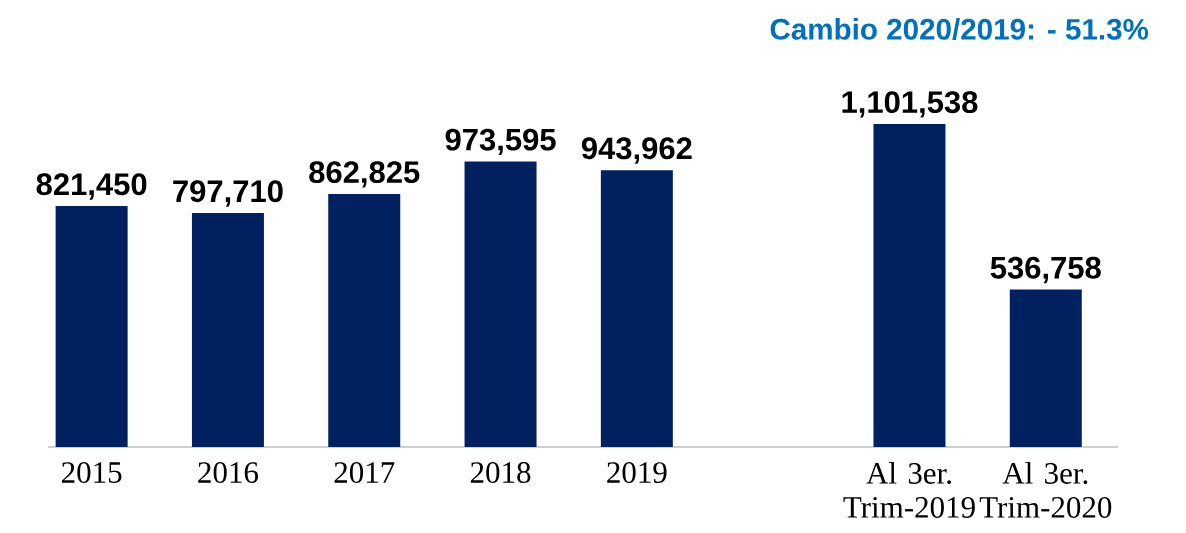 The image size is (1186, 533). Describe the element at coordinates (909, 490) in the screenshot. I see `x-tick-label: Al 3er. Trim-2019` at that location.